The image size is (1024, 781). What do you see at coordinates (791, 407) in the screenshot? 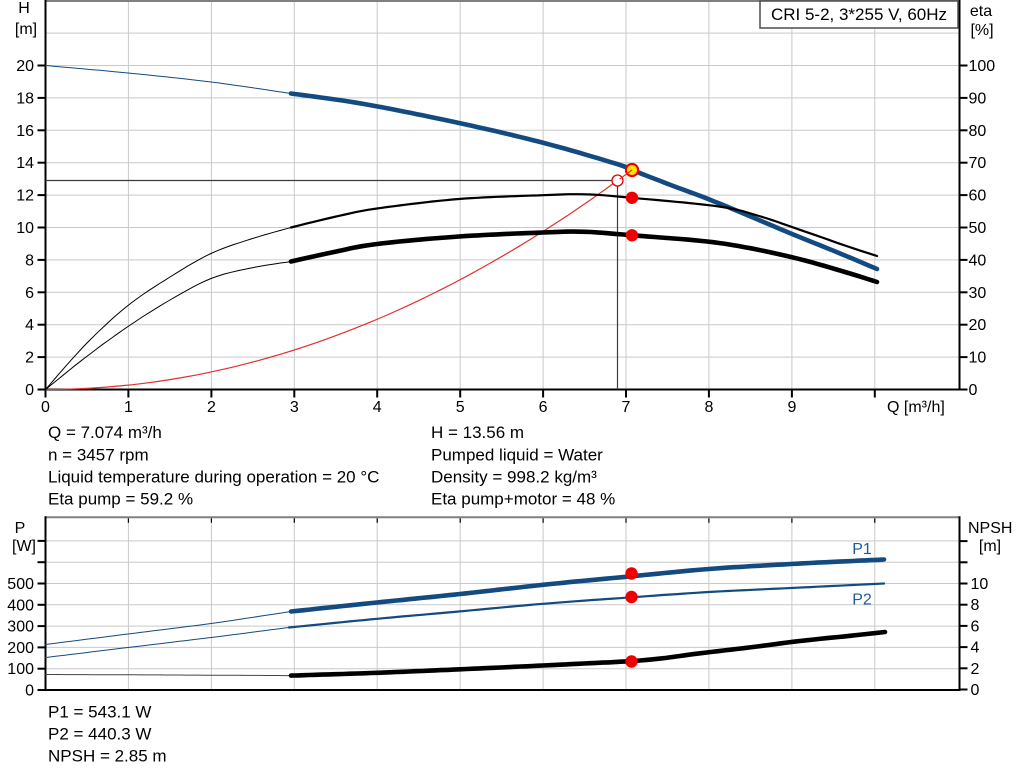
I see `svg-text: 9` at bounding box center [791, 407].